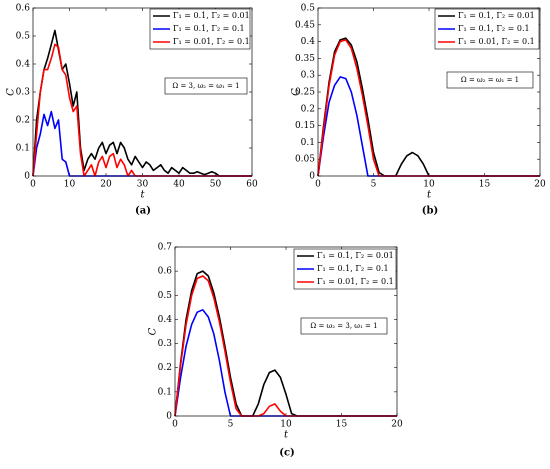  I want to click on y-tick-label: 0.15, so click(305, 126).